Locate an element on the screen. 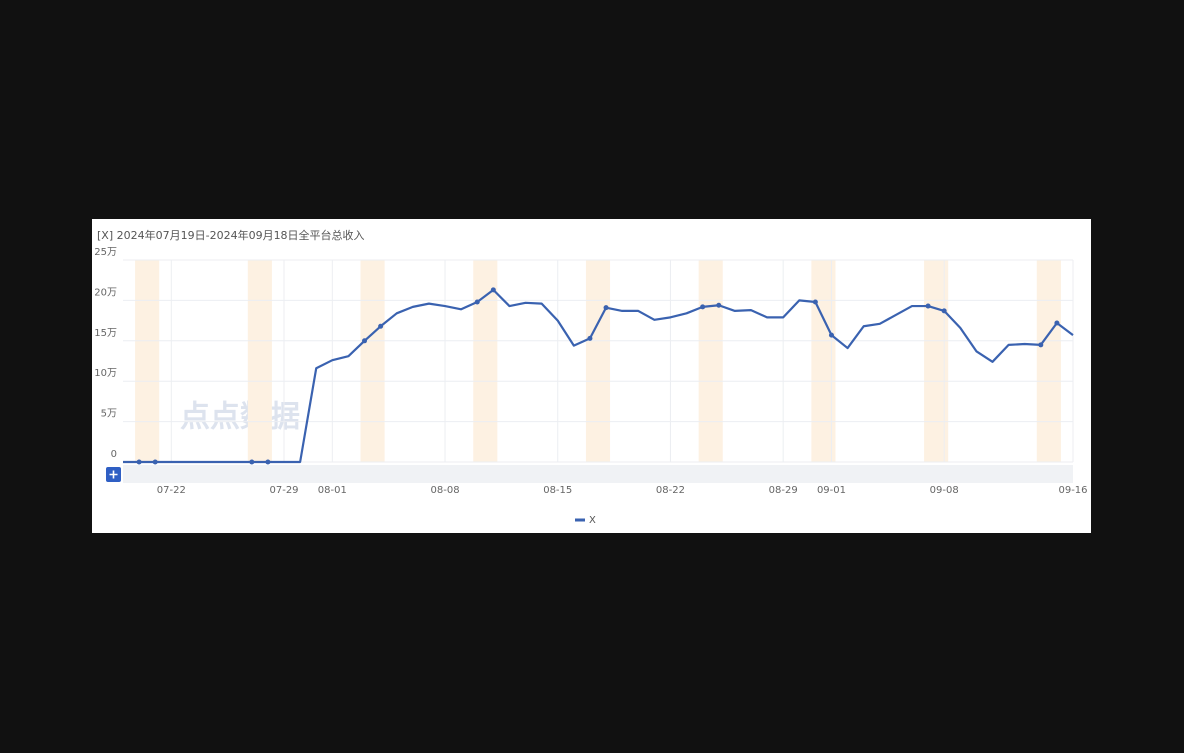 This screenshot has height=753, width=1184. x-tick-label: 09-08 is located at coordinates (944, 490).